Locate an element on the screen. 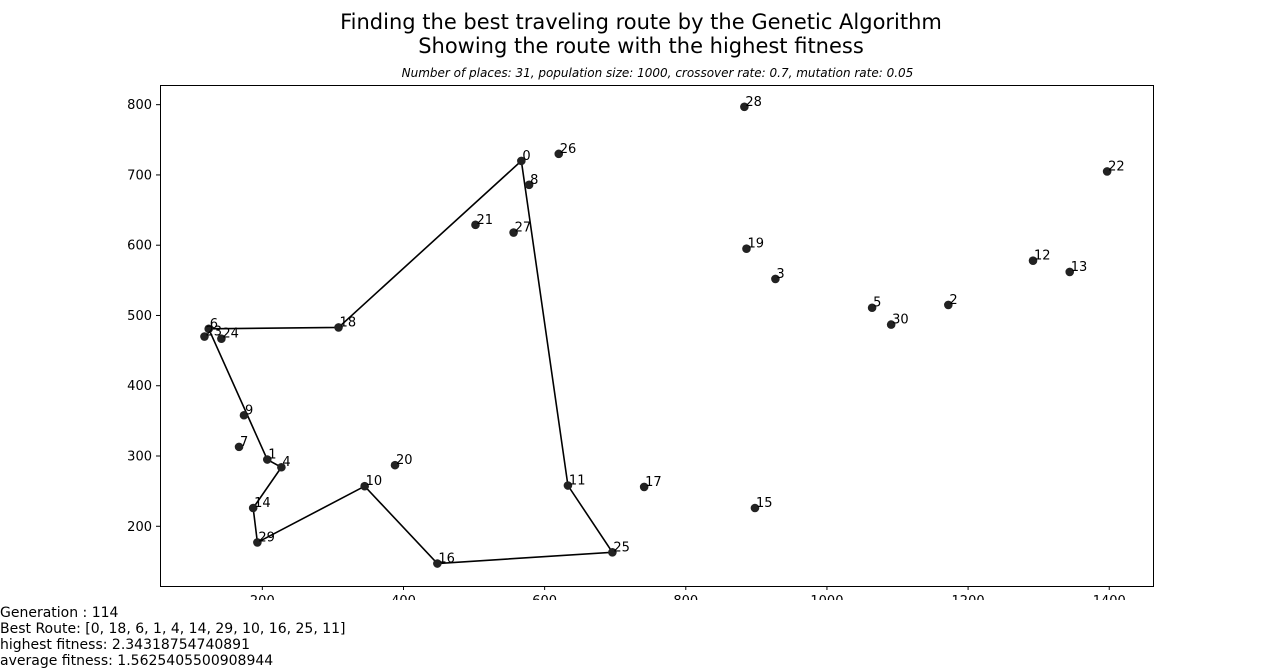 The image size is (1282, 669). x-tick-label: 1200 is located at coordinates (968, 597).